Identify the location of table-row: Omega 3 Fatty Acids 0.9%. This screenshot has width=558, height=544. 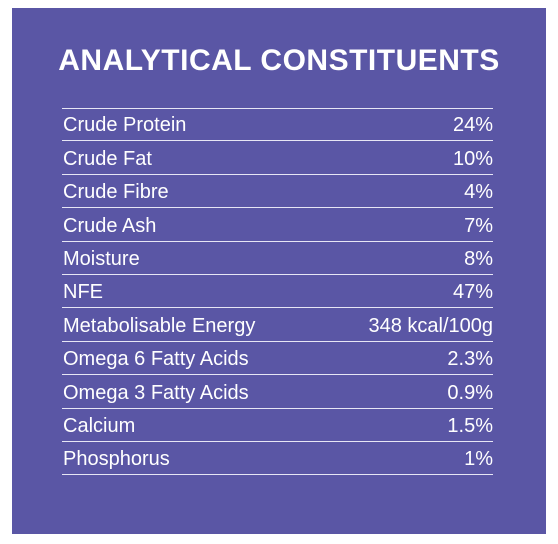
(277, 392).